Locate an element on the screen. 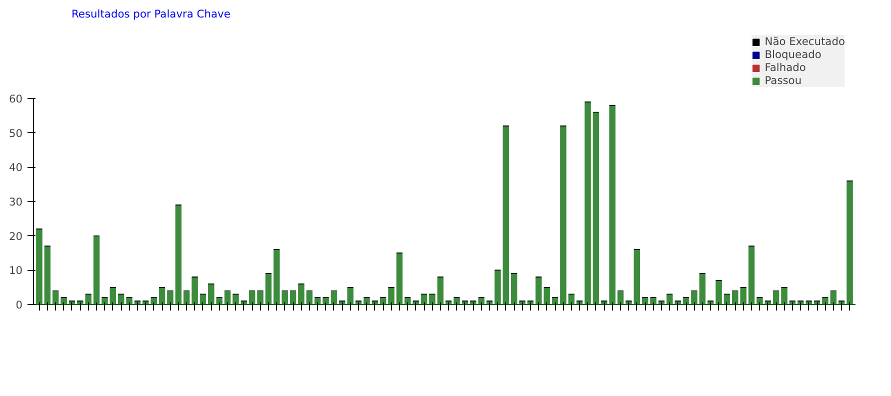 The height and width of the screenshot is (396, 891). y-tick-label: 0 is located at coordinates (19, 305).